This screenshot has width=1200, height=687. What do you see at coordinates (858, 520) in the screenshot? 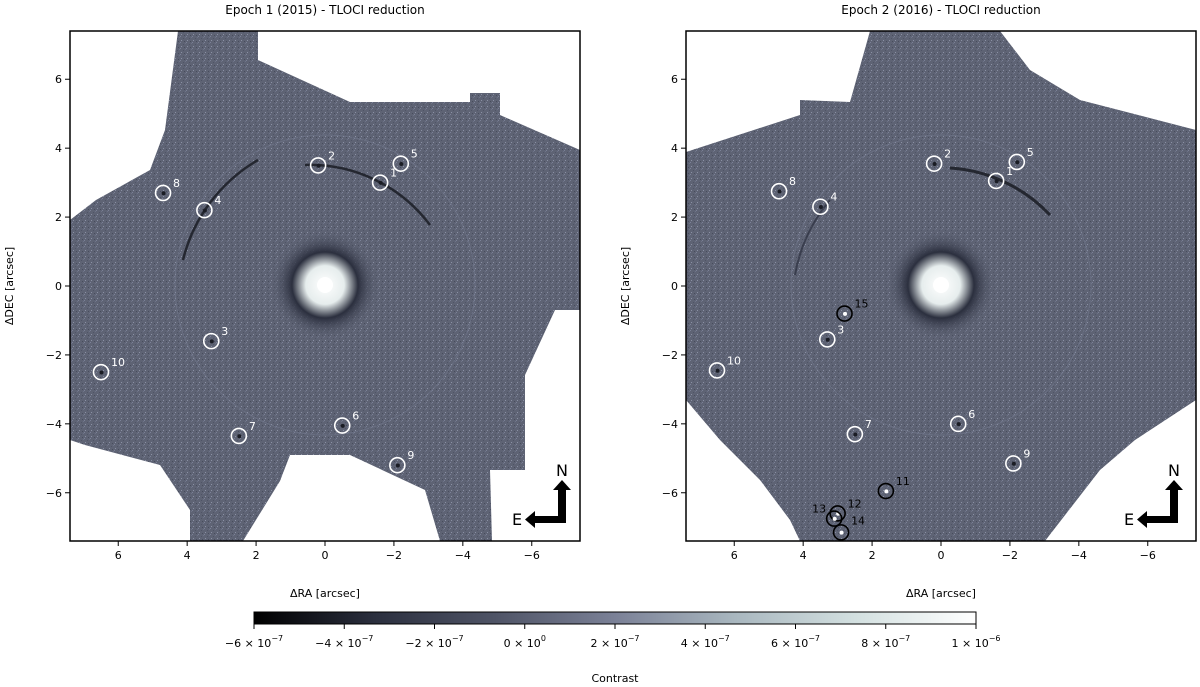
I see `source-label: 14` at bounding box center [858, 520].